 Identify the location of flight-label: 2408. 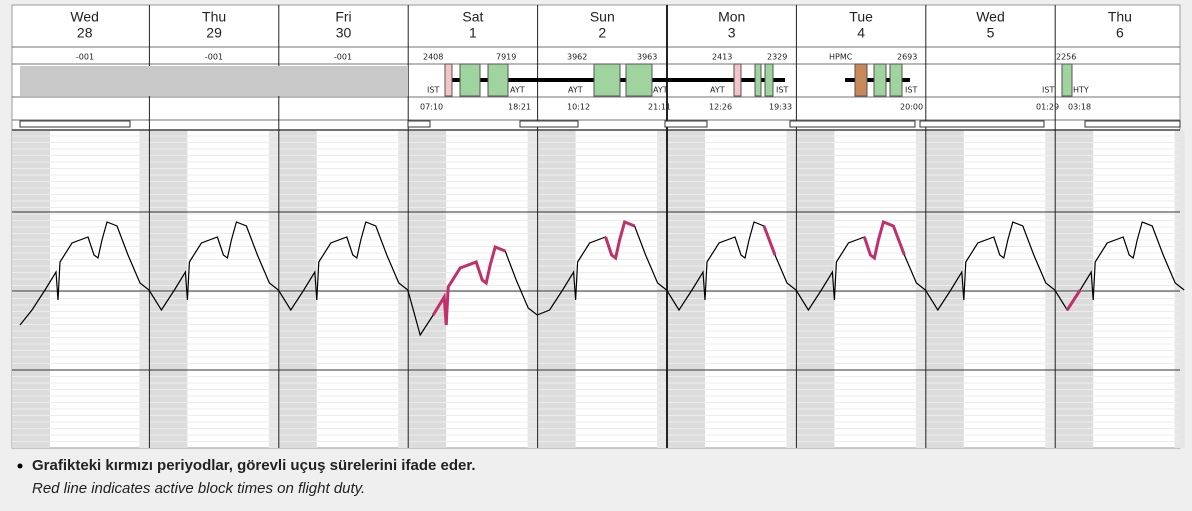
(433, 57).